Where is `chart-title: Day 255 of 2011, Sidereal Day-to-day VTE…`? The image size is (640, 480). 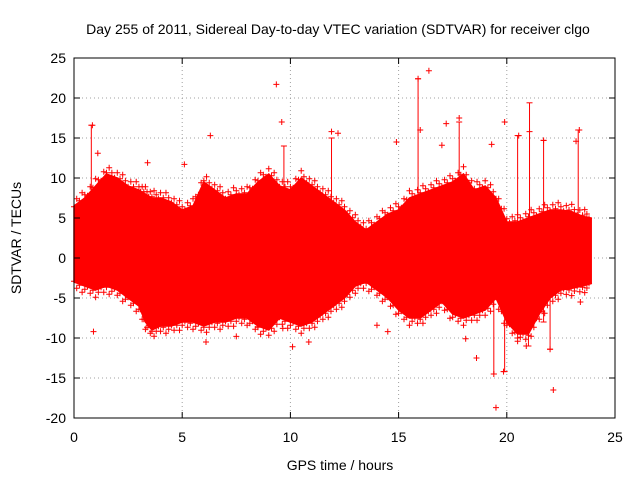
chart-title: Day 255 of 2011, Sidereal Day-to-day VTE… is located at coordinates (338, 29).